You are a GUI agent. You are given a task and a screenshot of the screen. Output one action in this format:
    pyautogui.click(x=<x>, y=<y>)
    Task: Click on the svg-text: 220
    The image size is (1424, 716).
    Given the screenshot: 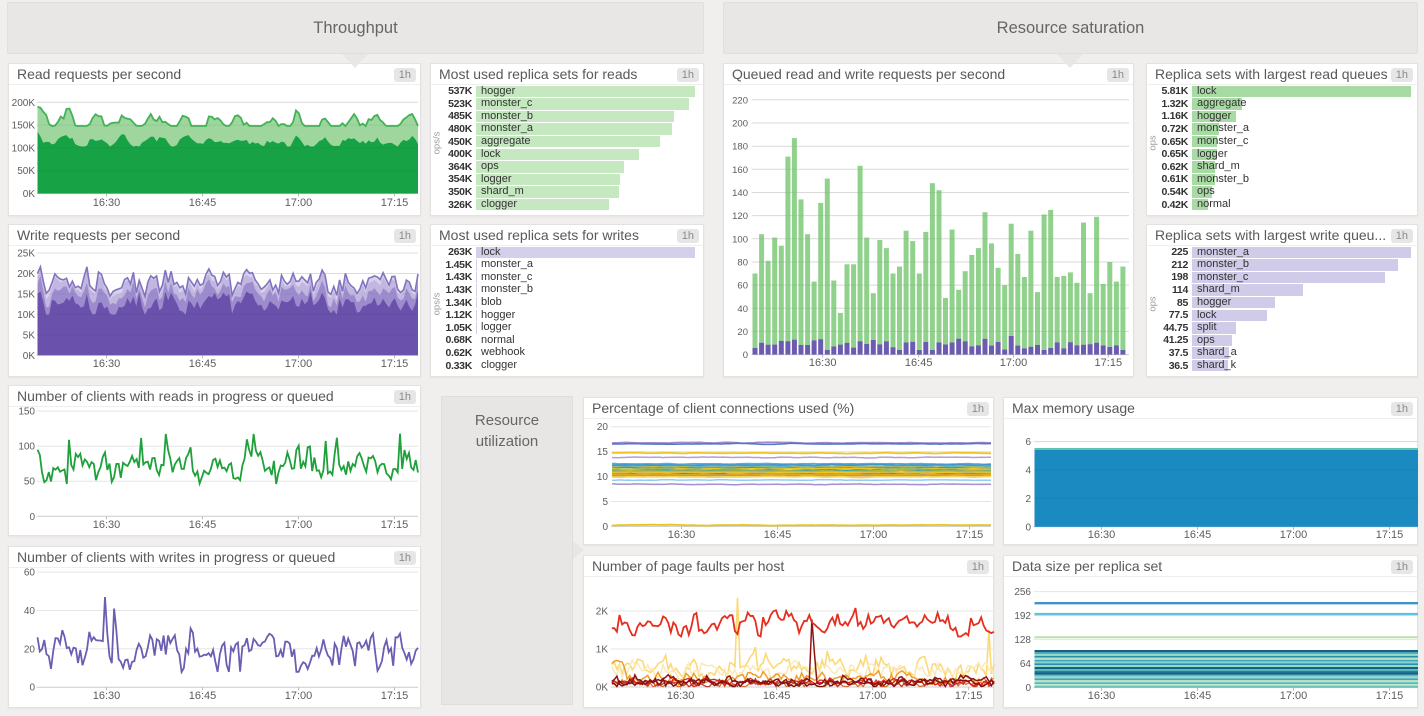 What is the action you would take?
    pyautogui.click(x=740, y=100)
    